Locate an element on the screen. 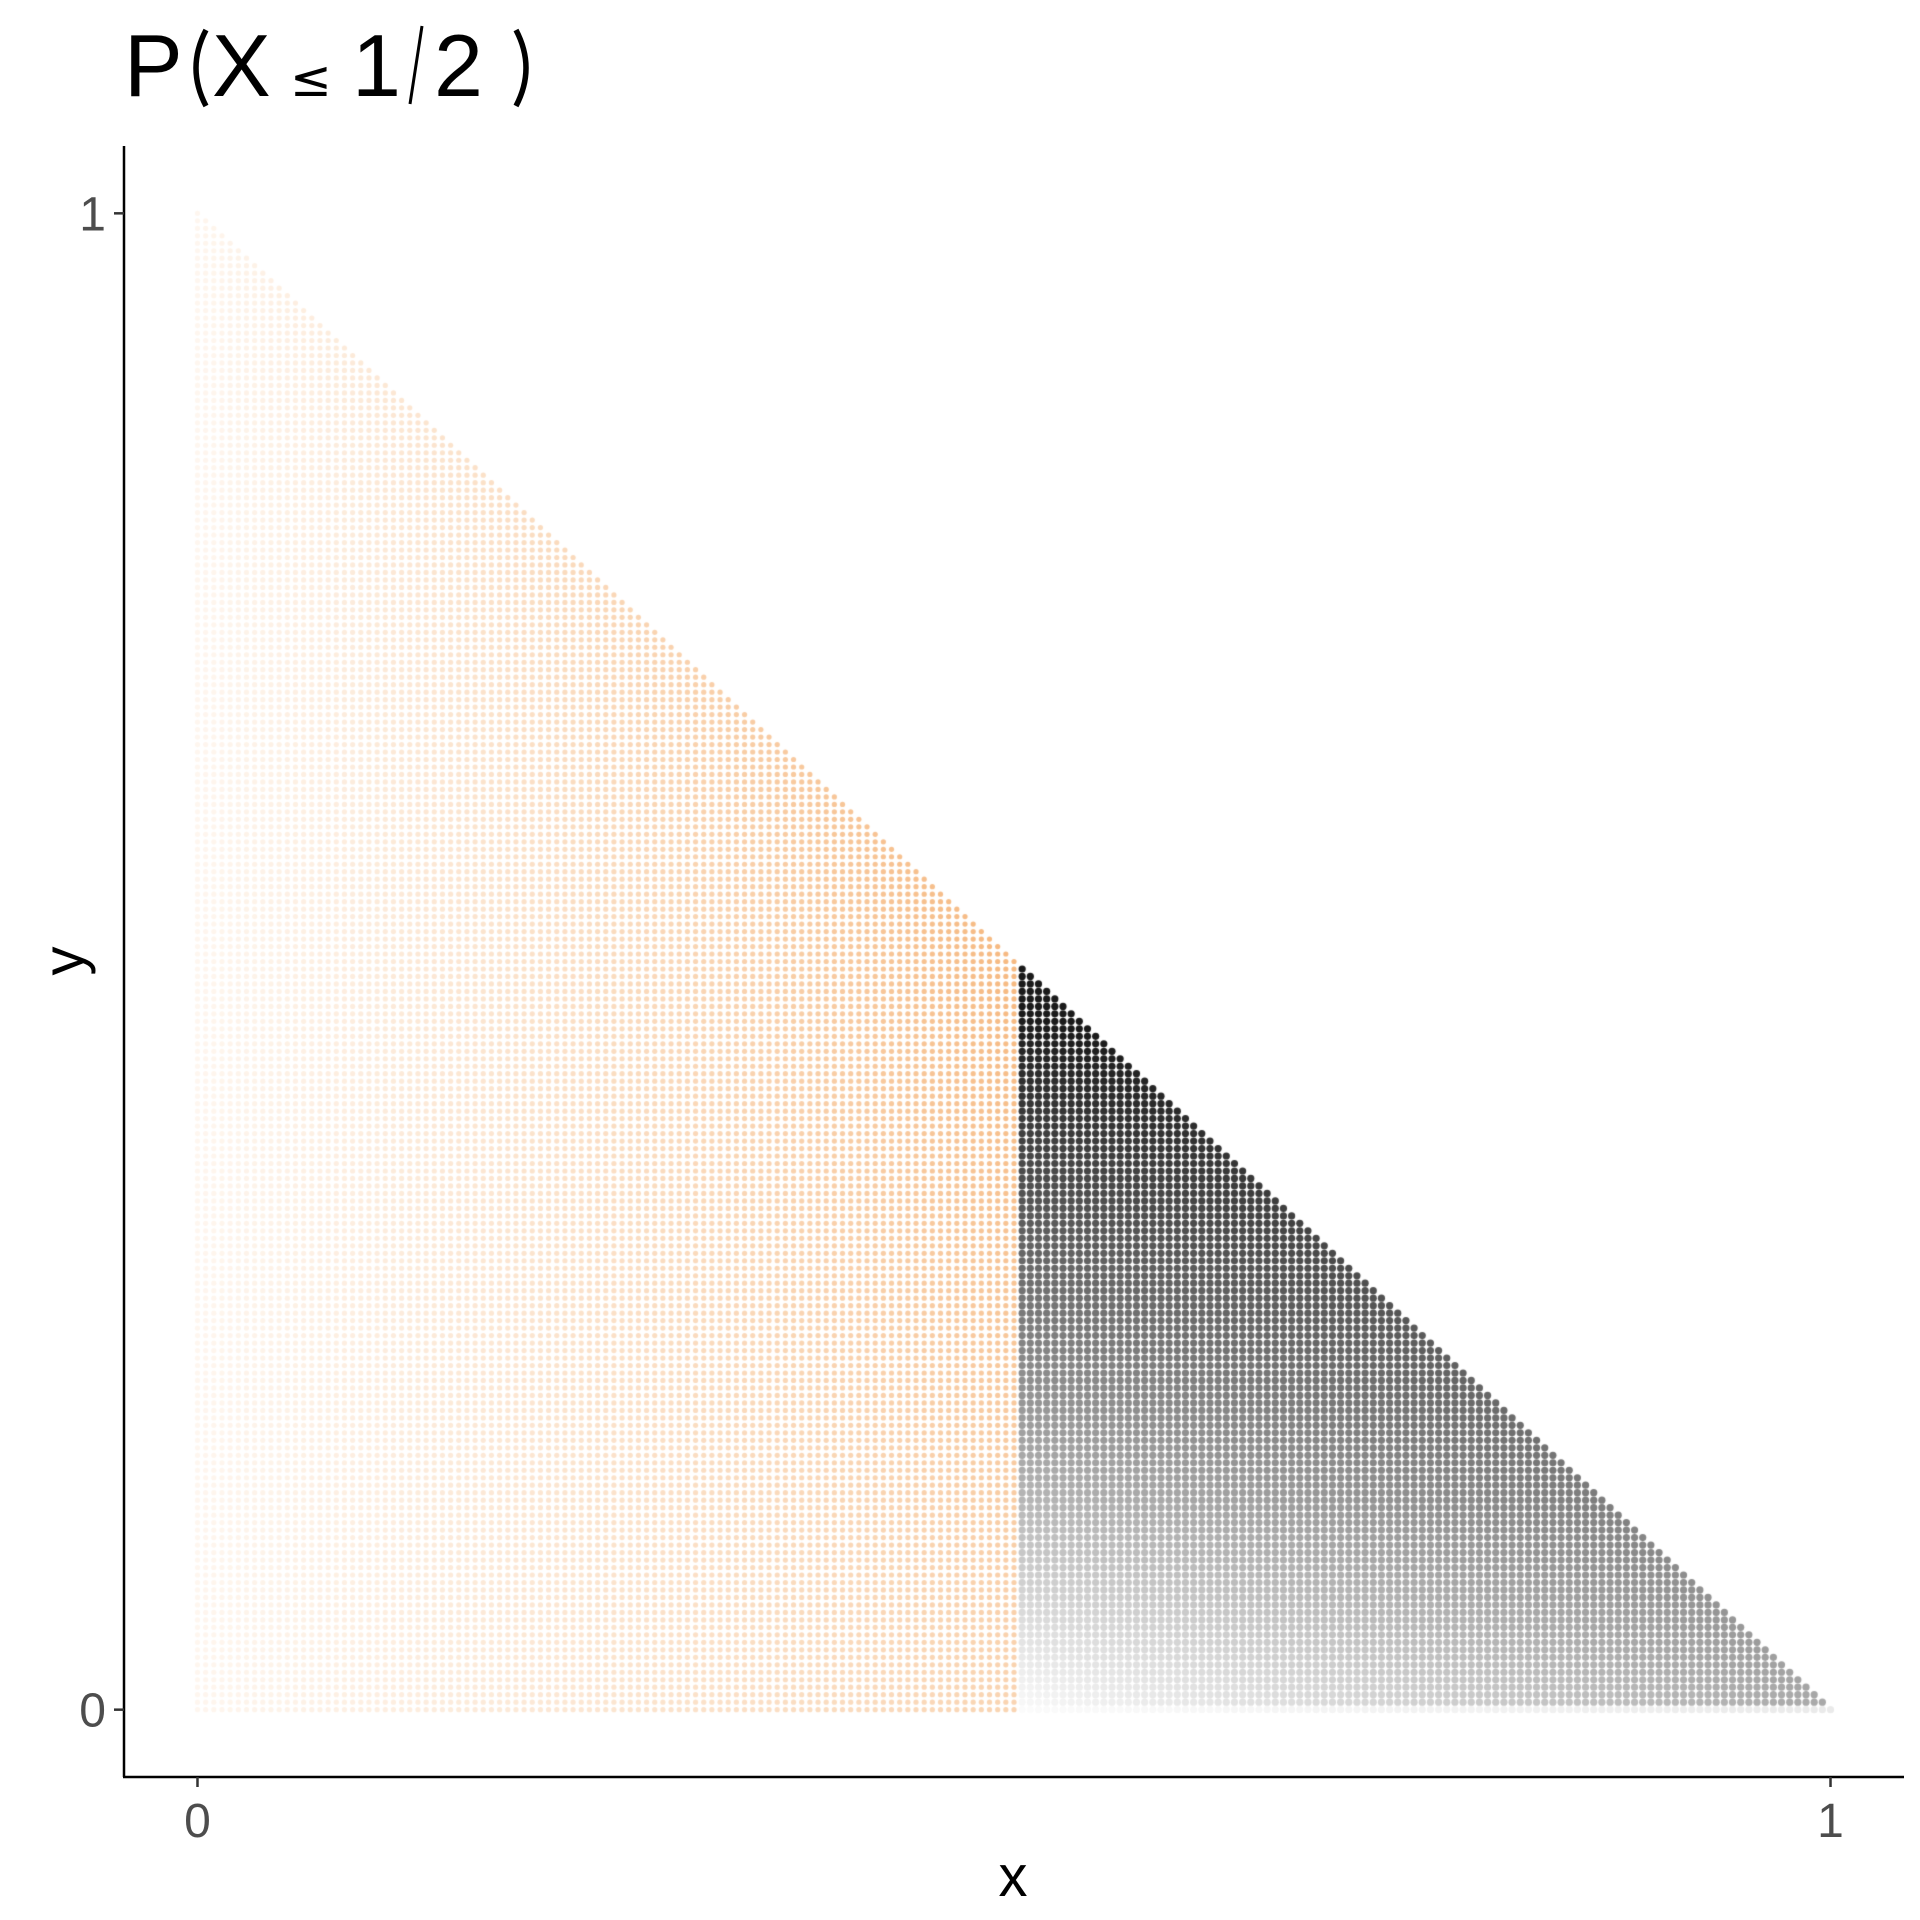  x-tick-label: 0 is located at coordinates (197, 1821).